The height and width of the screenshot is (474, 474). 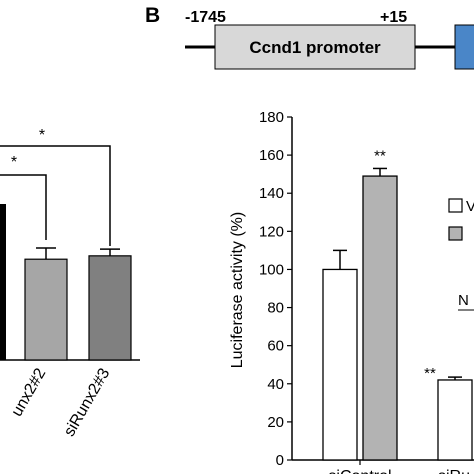 What do you see at coordinates (393, 17) in the screenshot?
I see `promoter-end-label: +15` at bounding box center [393, 17].